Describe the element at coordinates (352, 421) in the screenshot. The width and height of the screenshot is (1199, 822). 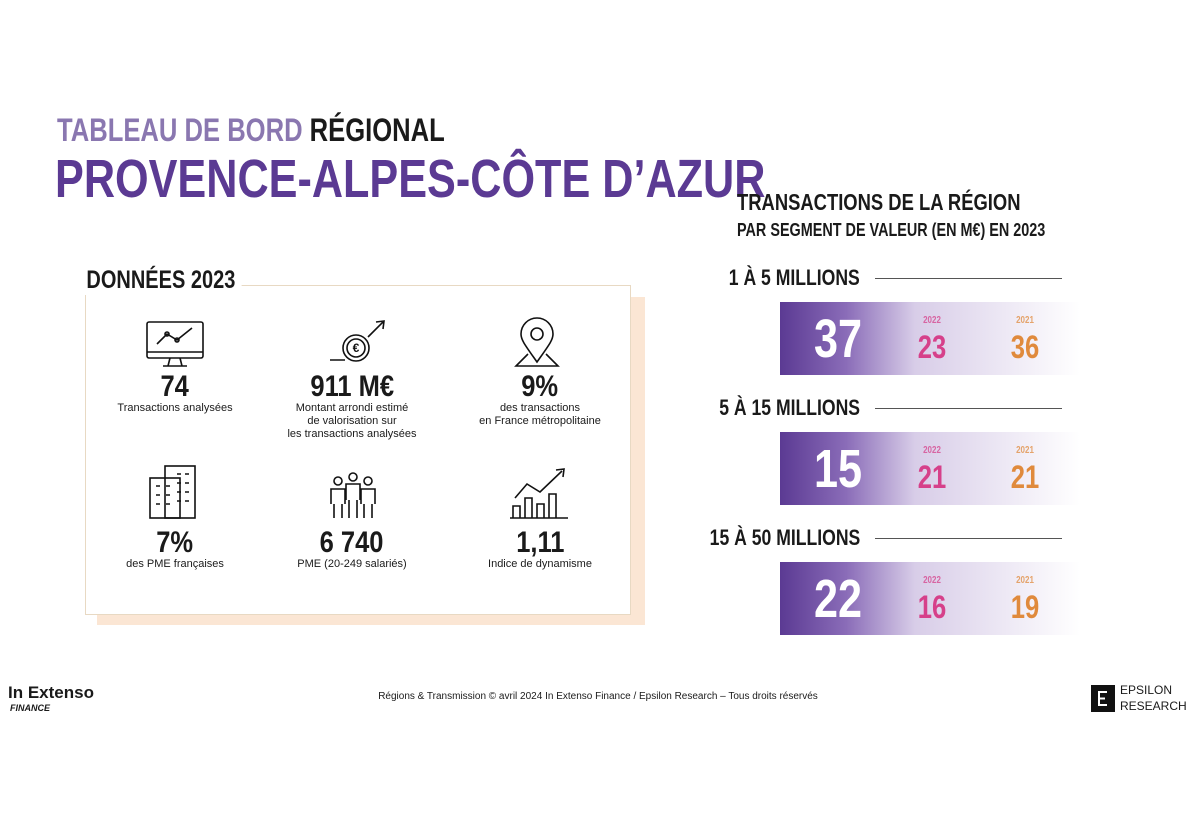
I see `kpi-label: de valorisation sur` at that location.